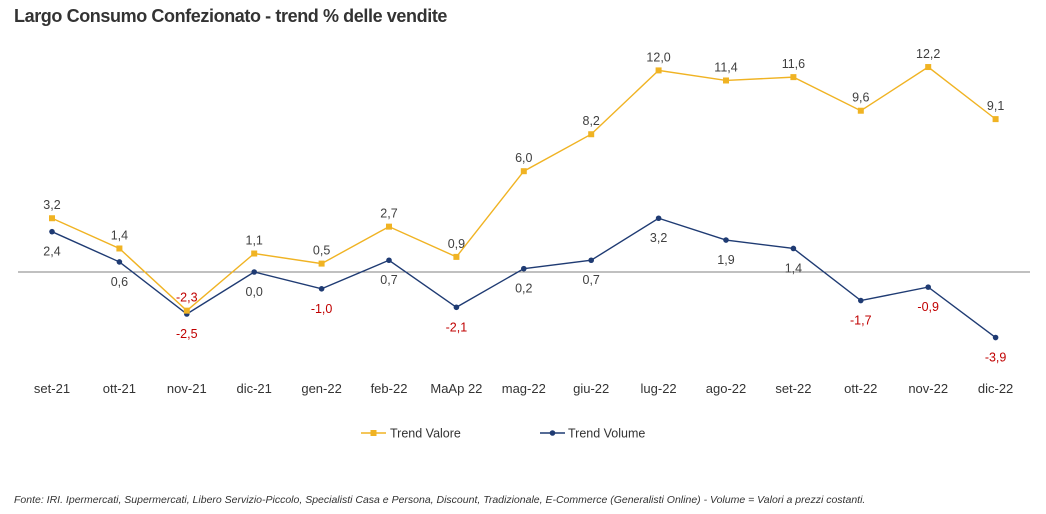 Image resolution: width=1046 pixels, height=514 pixels. What do you see at coordinates (523, 158) in the screenshot?
I see `trend-valore-data-label: 6,0` at bounding box center [523, 158].